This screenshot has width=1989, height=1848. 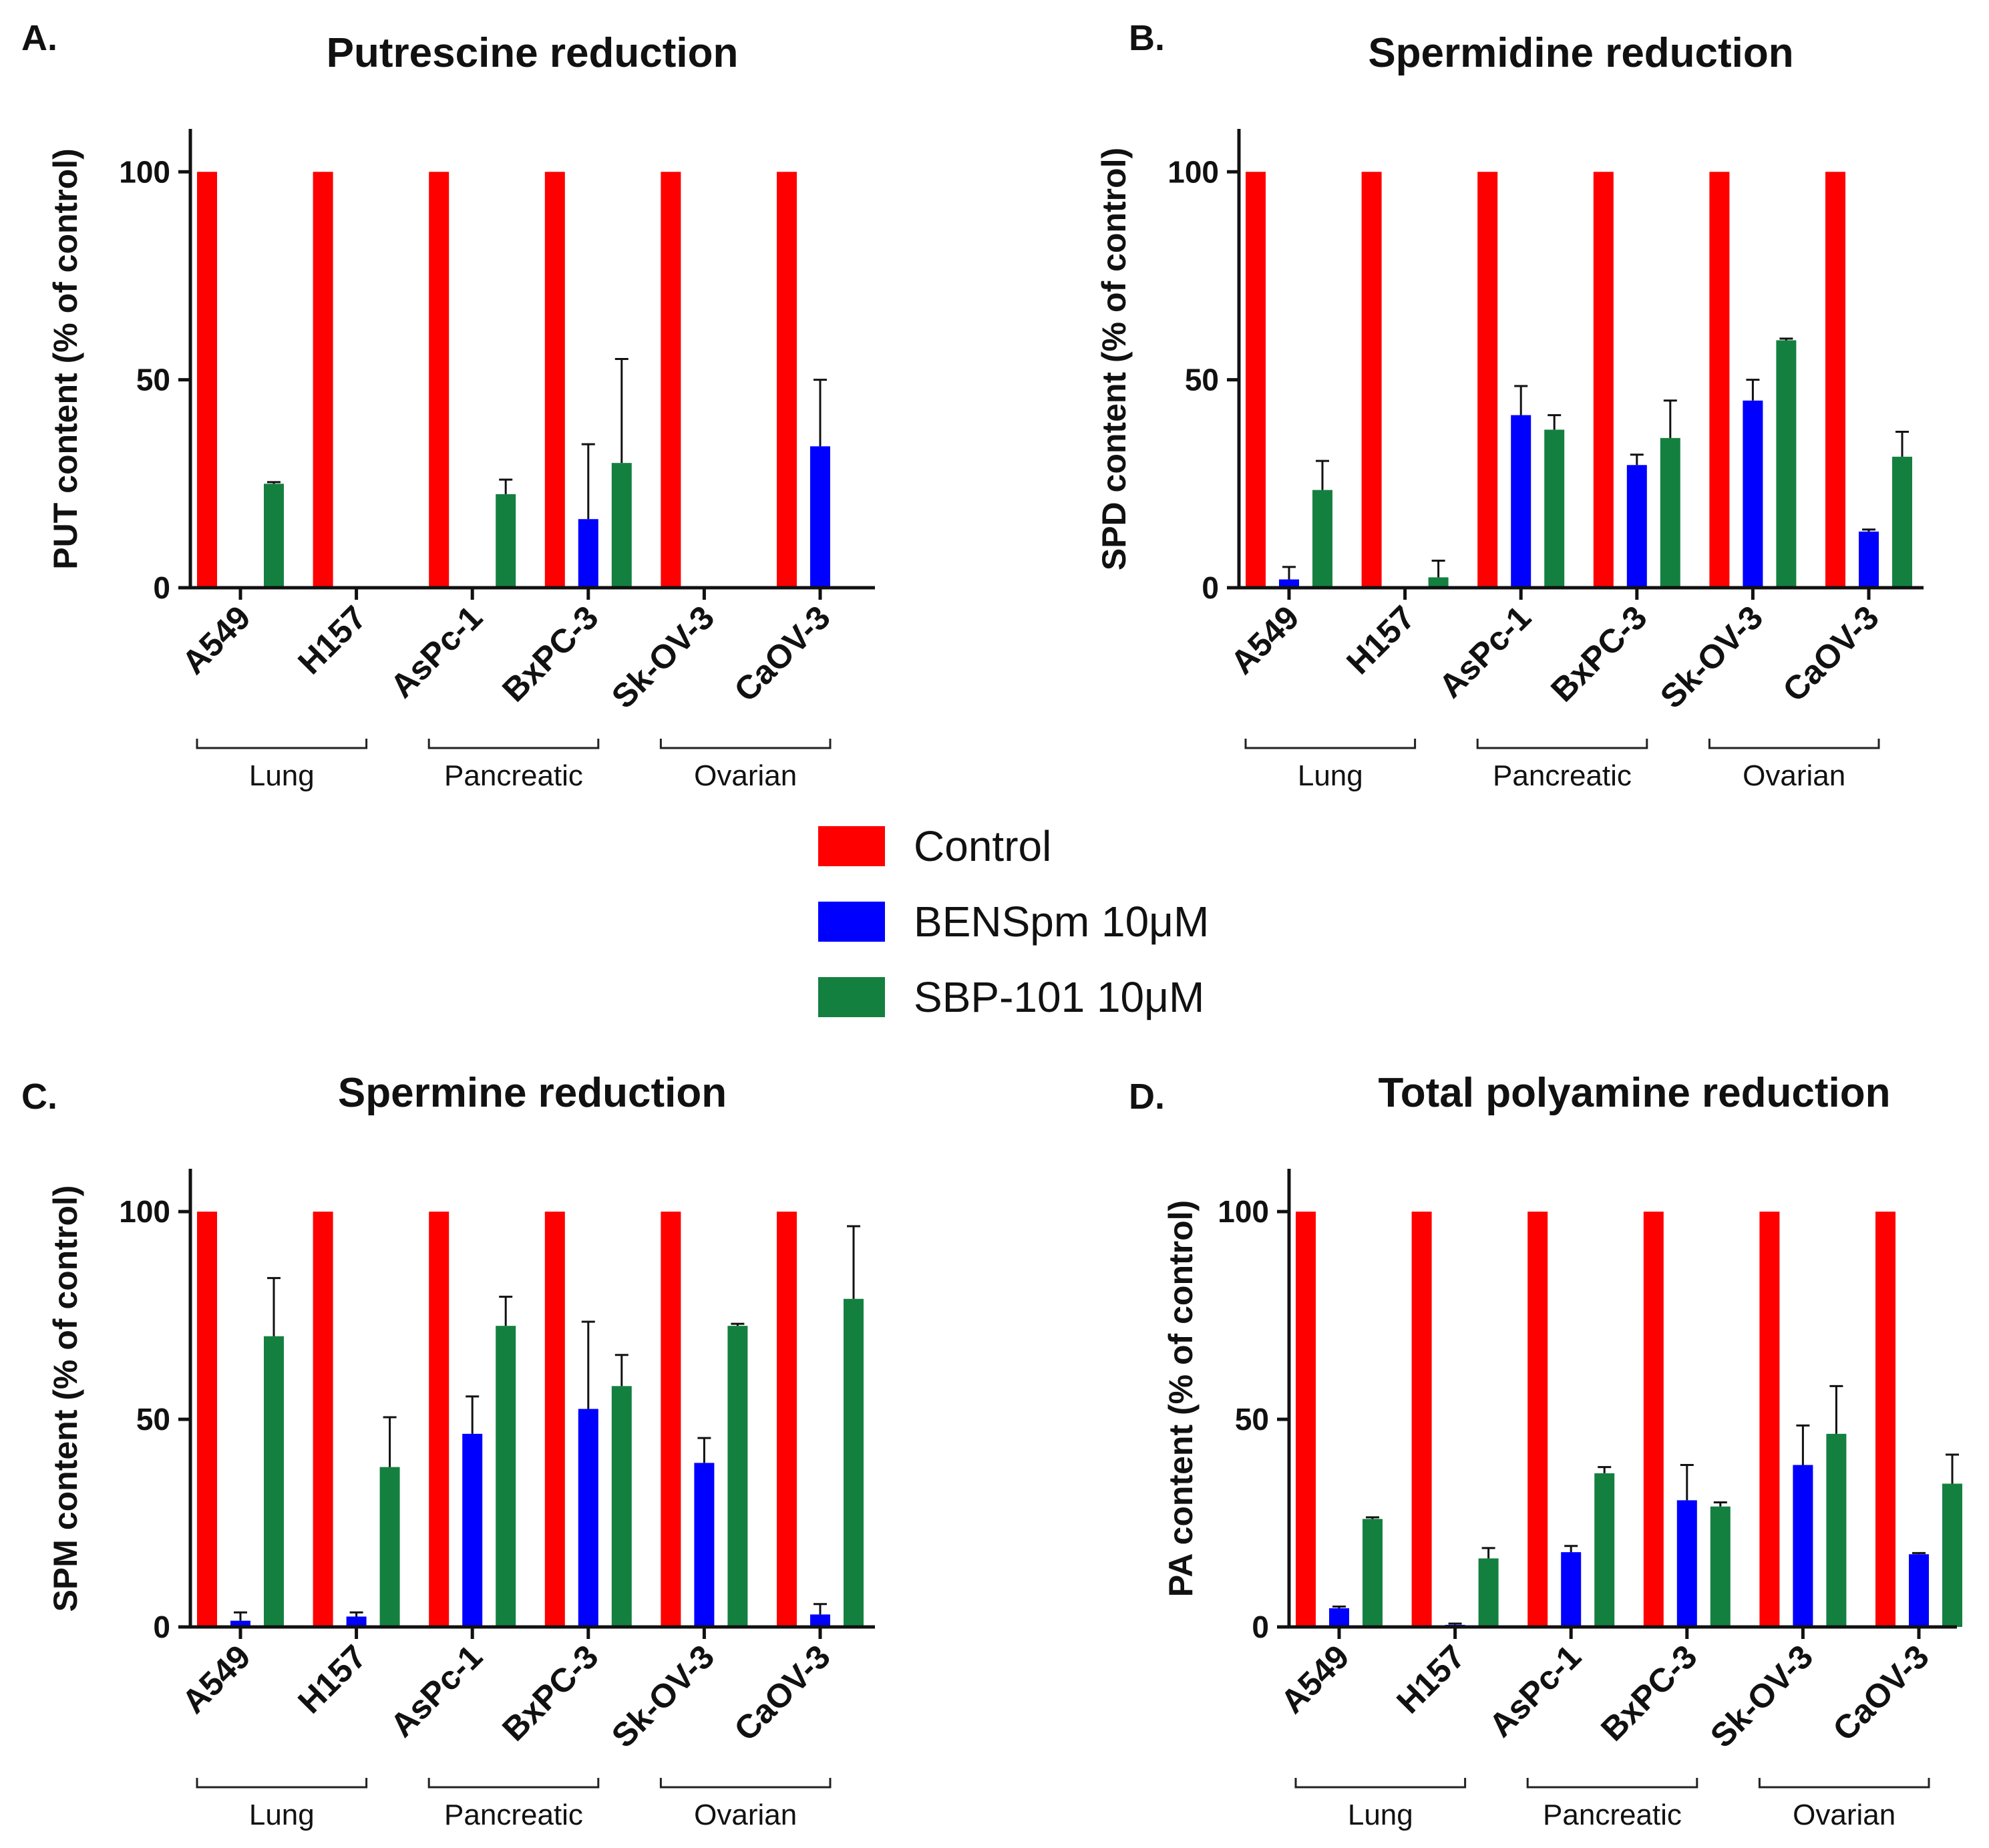 What do you see at coordinates (1147, 1097) in the screenshot?
I see `panel-letter: D.` at bounding box center [1147, 1097].